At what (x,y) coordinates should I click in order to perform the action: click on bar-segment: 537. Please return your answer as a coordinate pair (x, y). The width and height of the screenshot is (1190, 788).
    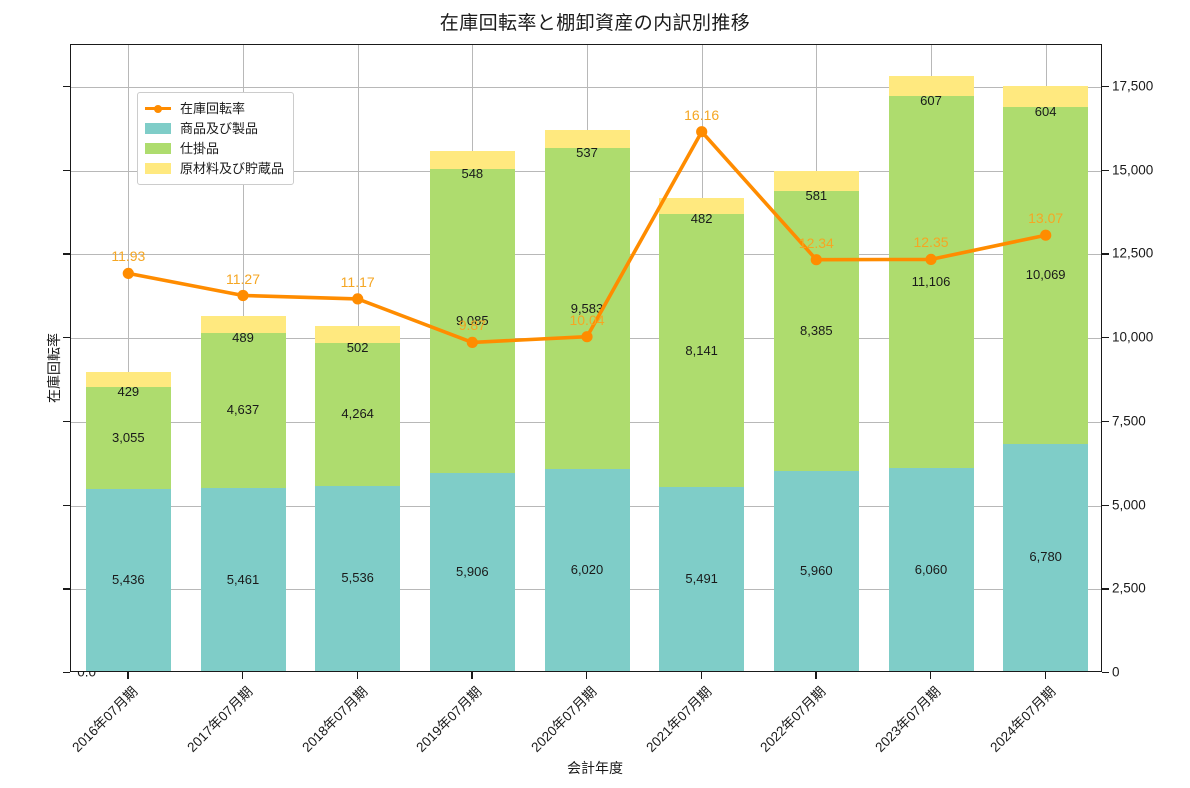
    Looking at the image, I should click on (587, 145).